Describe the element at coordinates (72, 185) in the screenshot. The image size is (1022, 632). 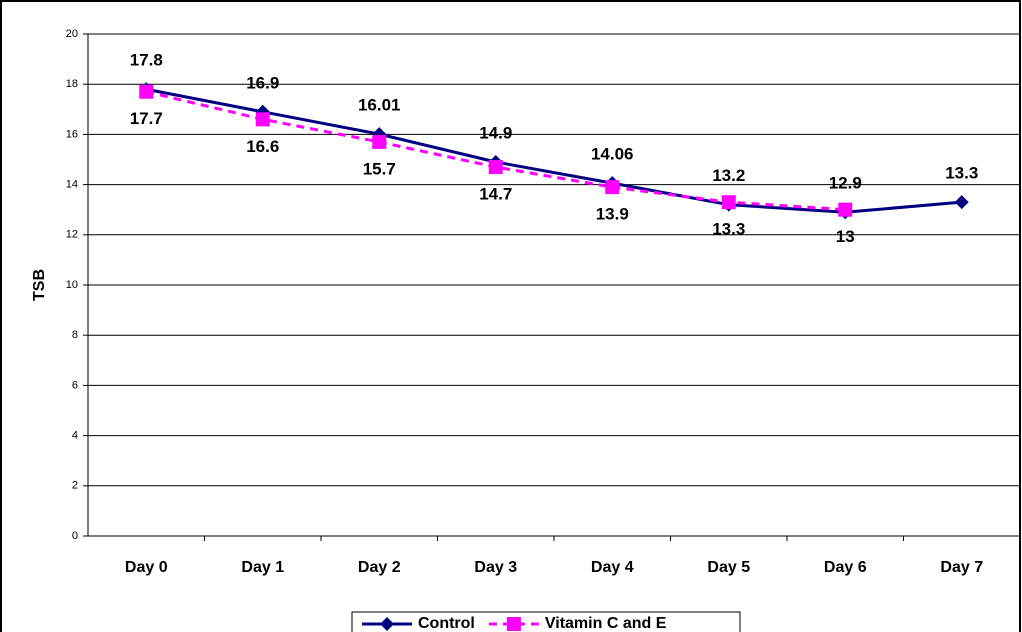
I see `y-tick-label: 14` at that location.